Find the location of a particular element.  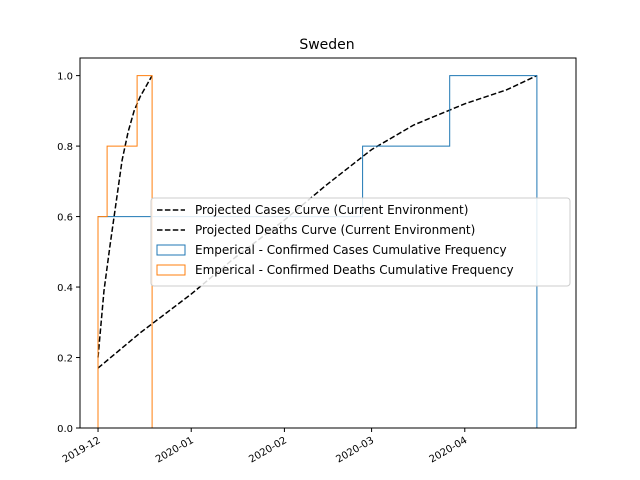

x-tick-label: 2020-02 is located at coordinates (268, 450).